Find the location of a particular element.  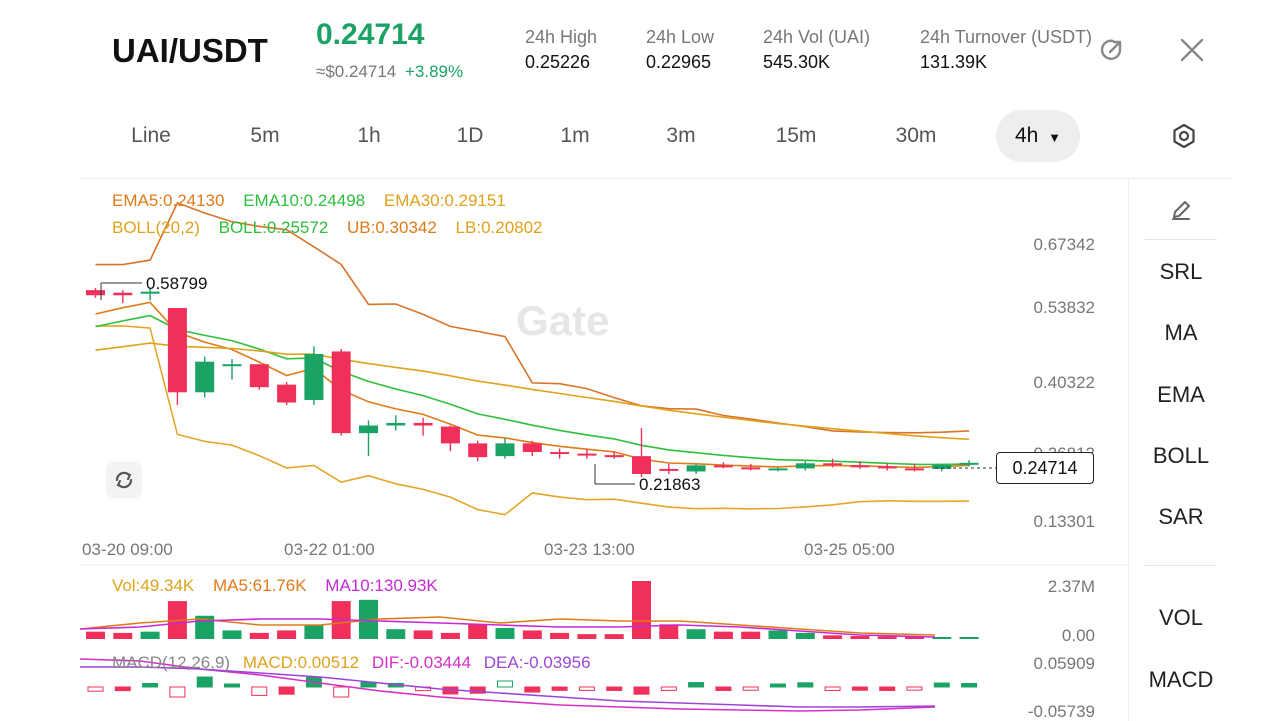

tab-4h: 4h ▼ is located at coordinates (1038, 136).